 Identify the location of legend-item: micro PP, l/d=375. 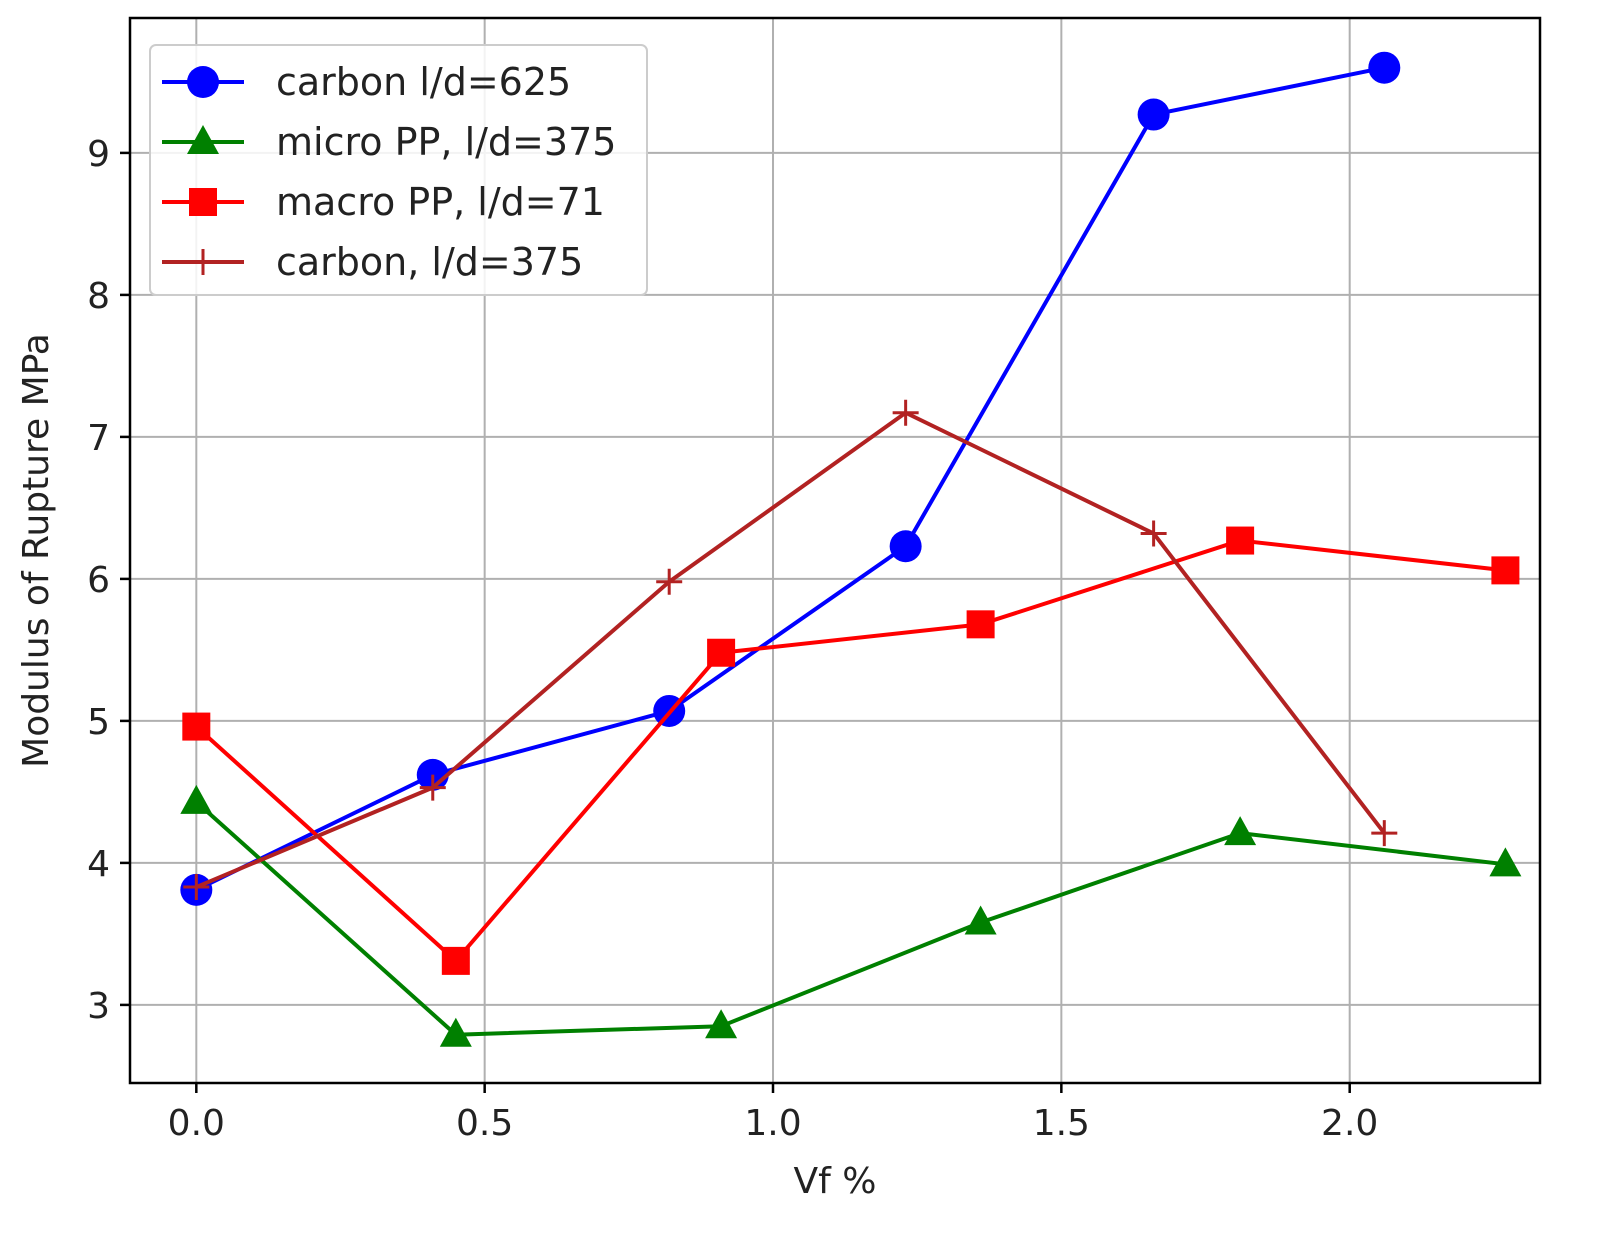
(389, 142).